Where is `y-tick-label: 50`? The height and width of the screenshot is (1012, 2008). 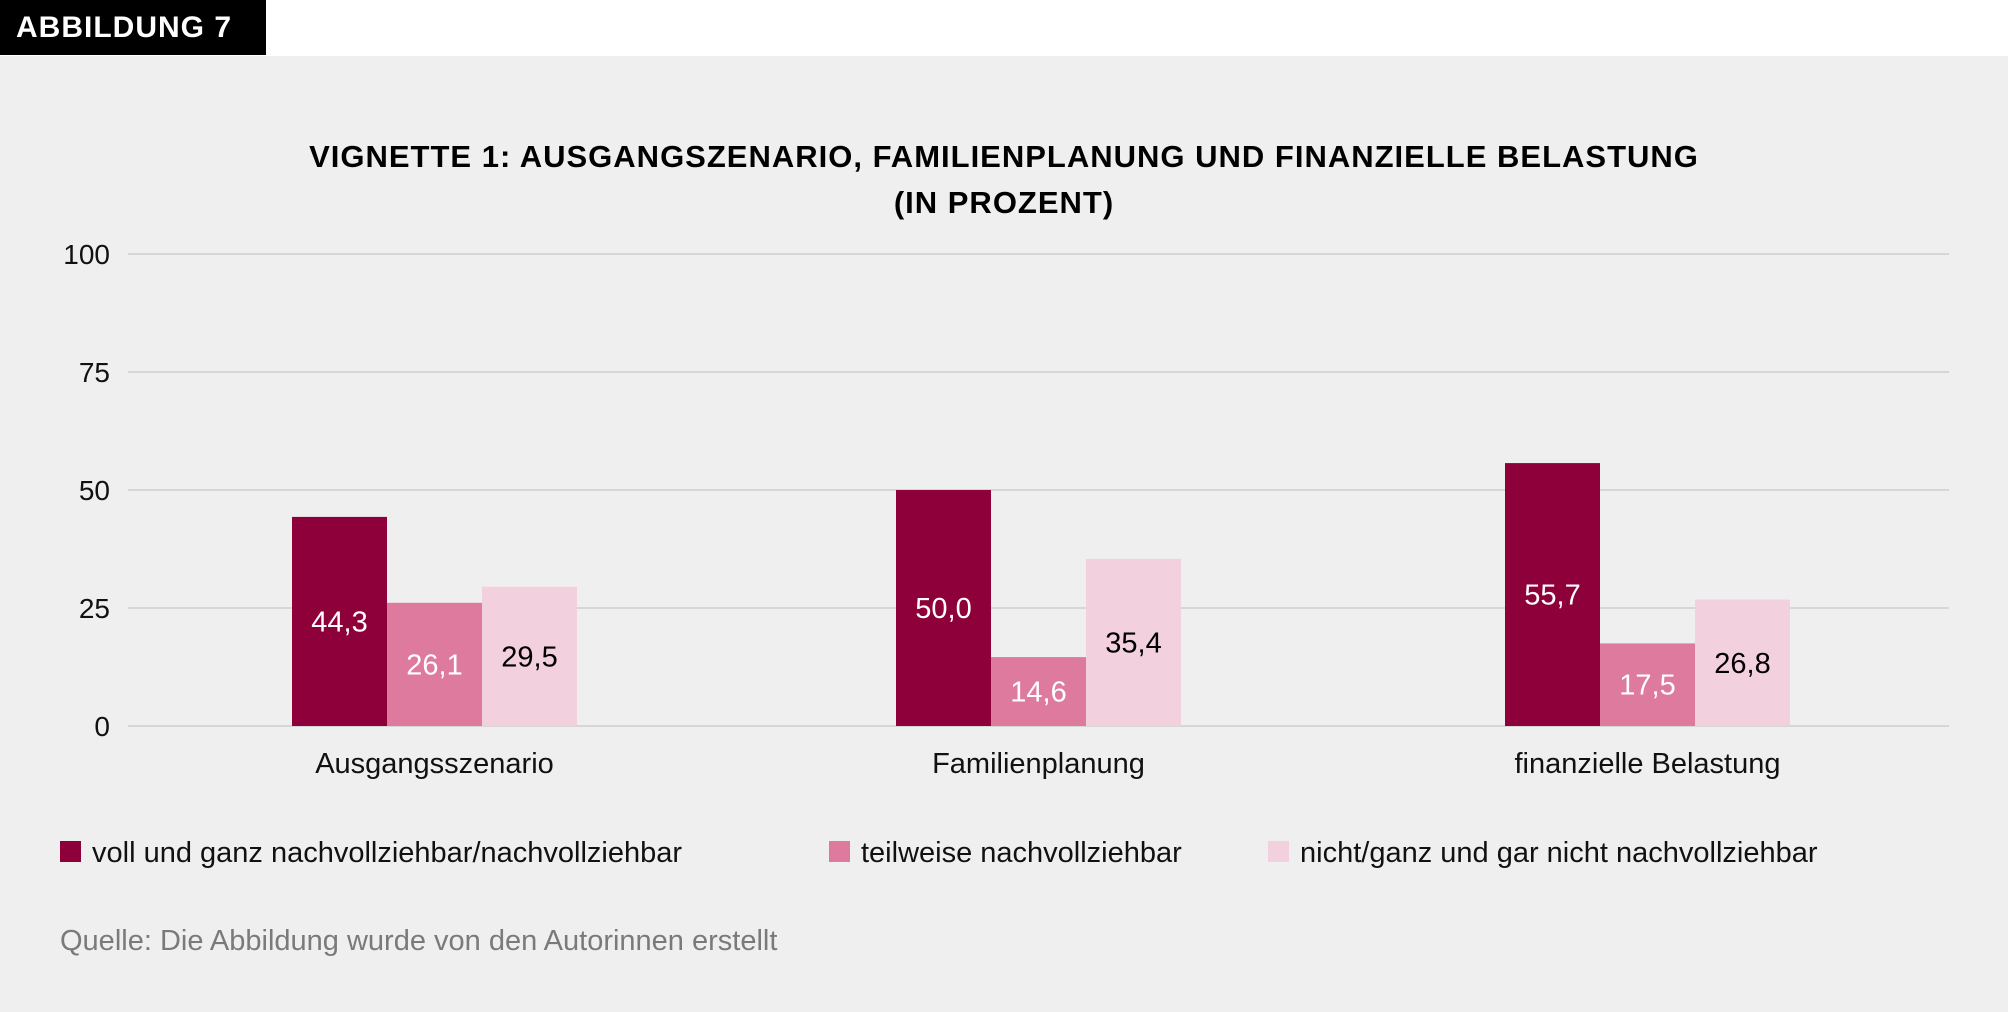 y-tick-label: 50 is located at coordinates (94, 490).